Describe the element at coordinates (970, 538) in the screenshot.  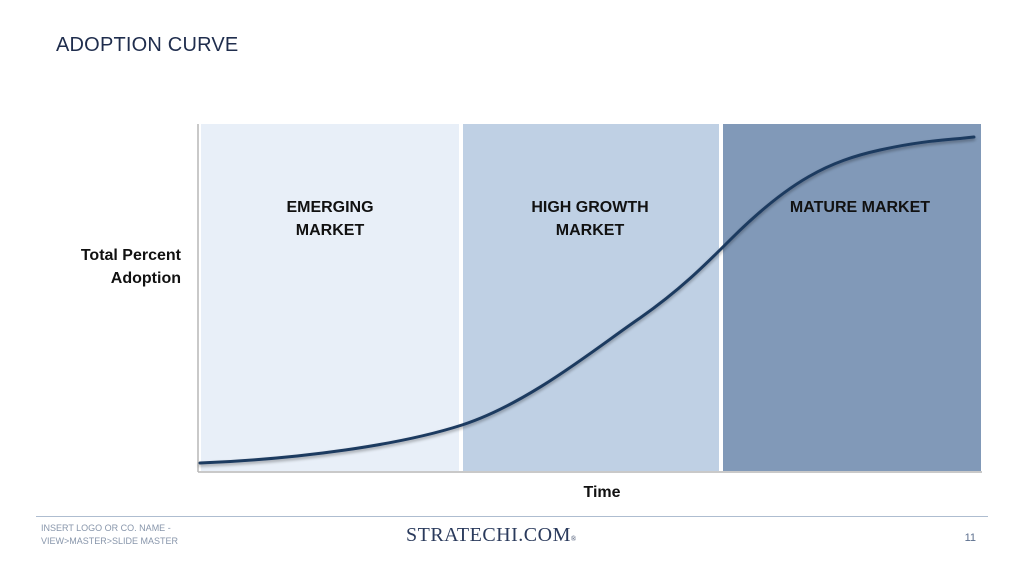
I see `page-number: 11` at that location.